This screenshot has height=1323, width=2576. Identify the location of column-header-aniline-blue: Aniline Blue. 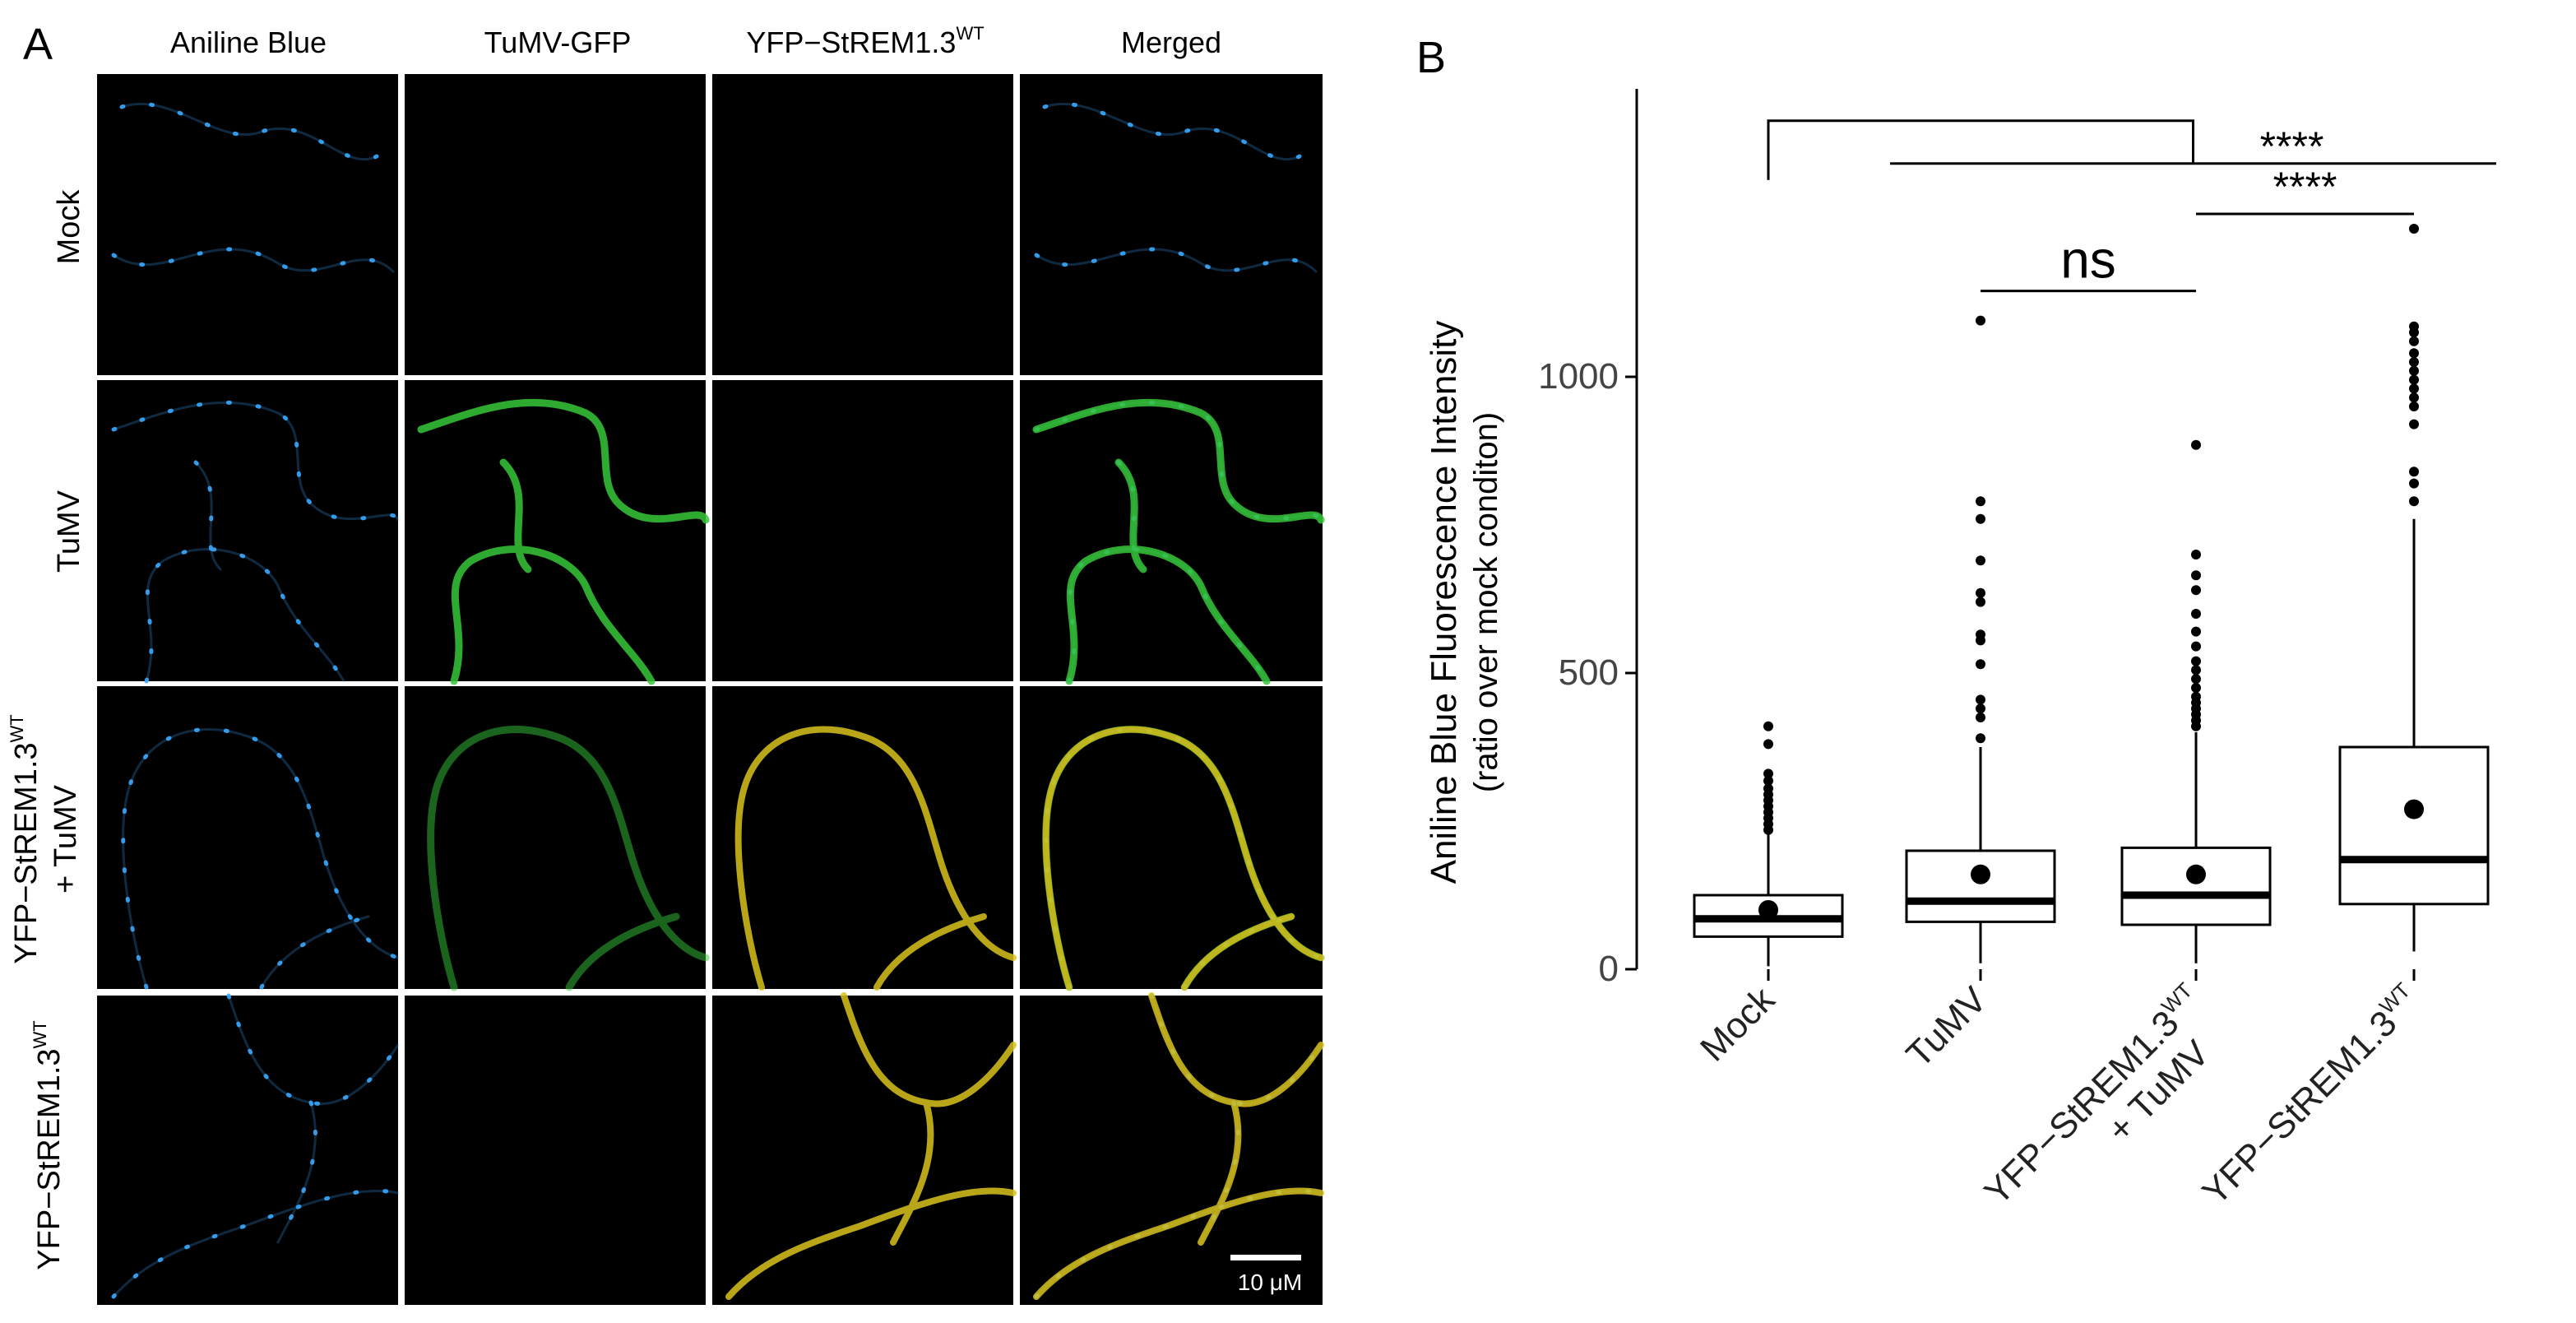
(249, 43).